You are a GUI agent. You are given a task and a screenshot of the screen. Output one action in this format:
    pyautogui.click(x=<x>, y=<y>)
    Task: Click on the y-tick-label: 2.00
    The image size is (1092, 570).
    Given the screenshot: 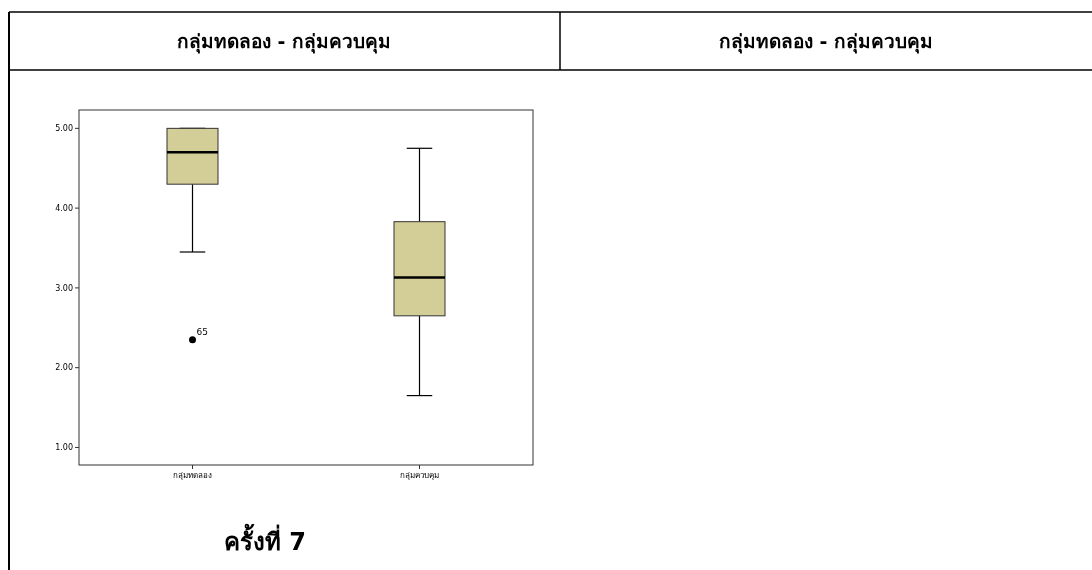 What is the action you would take?
    pyautogui.click(x=64, y=368)
    